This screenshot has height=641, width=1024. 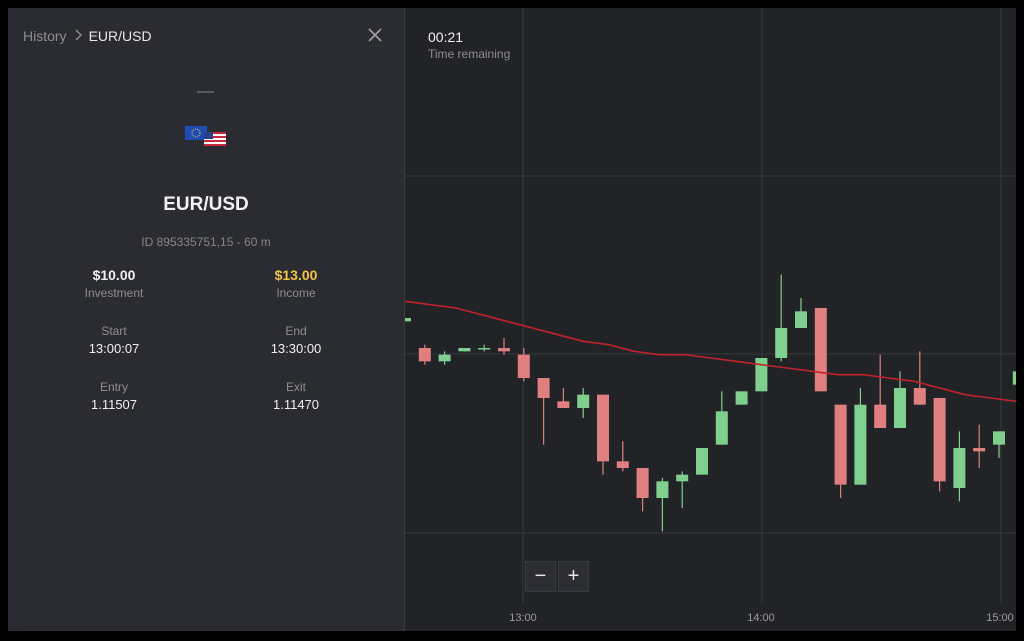 What do you see at coordinates (296, 331) in the screenshot?
I see `end-label: End` at bounding box center [296, 331].